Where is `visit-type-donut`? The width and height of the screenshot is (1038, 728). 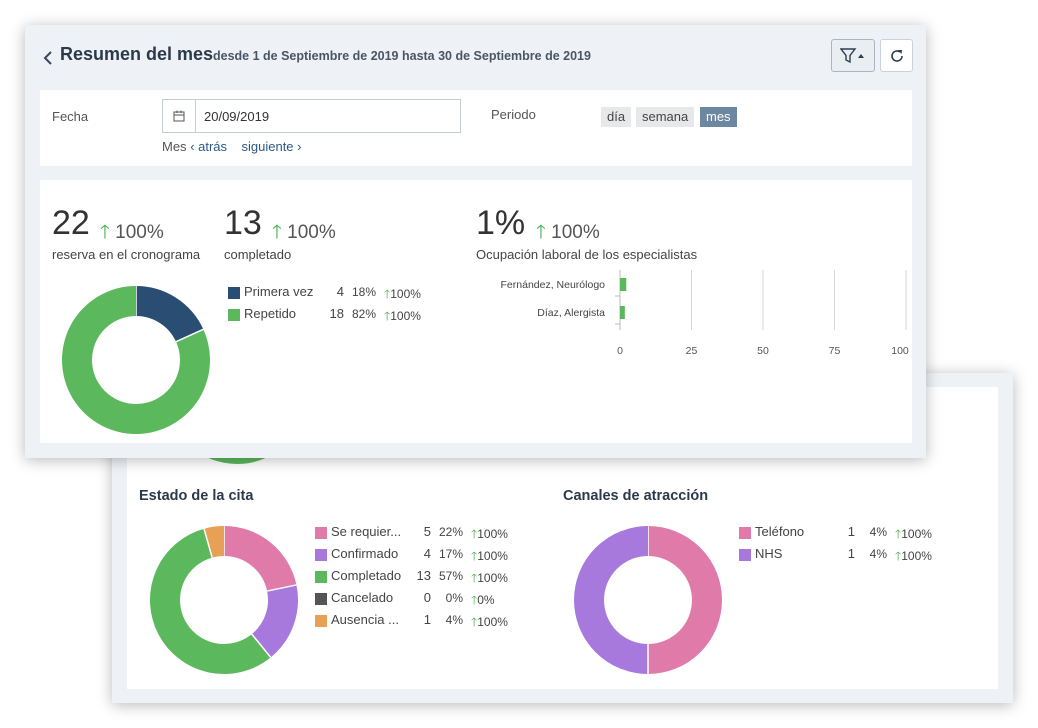
visit-type-donut is located at coordinates (136, 360).